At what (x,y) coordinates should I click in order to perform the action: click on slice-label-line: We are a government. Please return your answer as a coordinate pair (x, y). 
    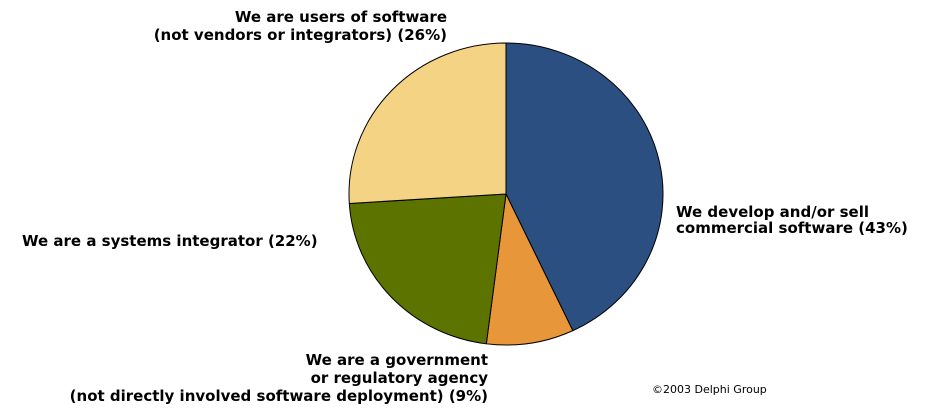
    Looking at the image, I should click on (397, 360).